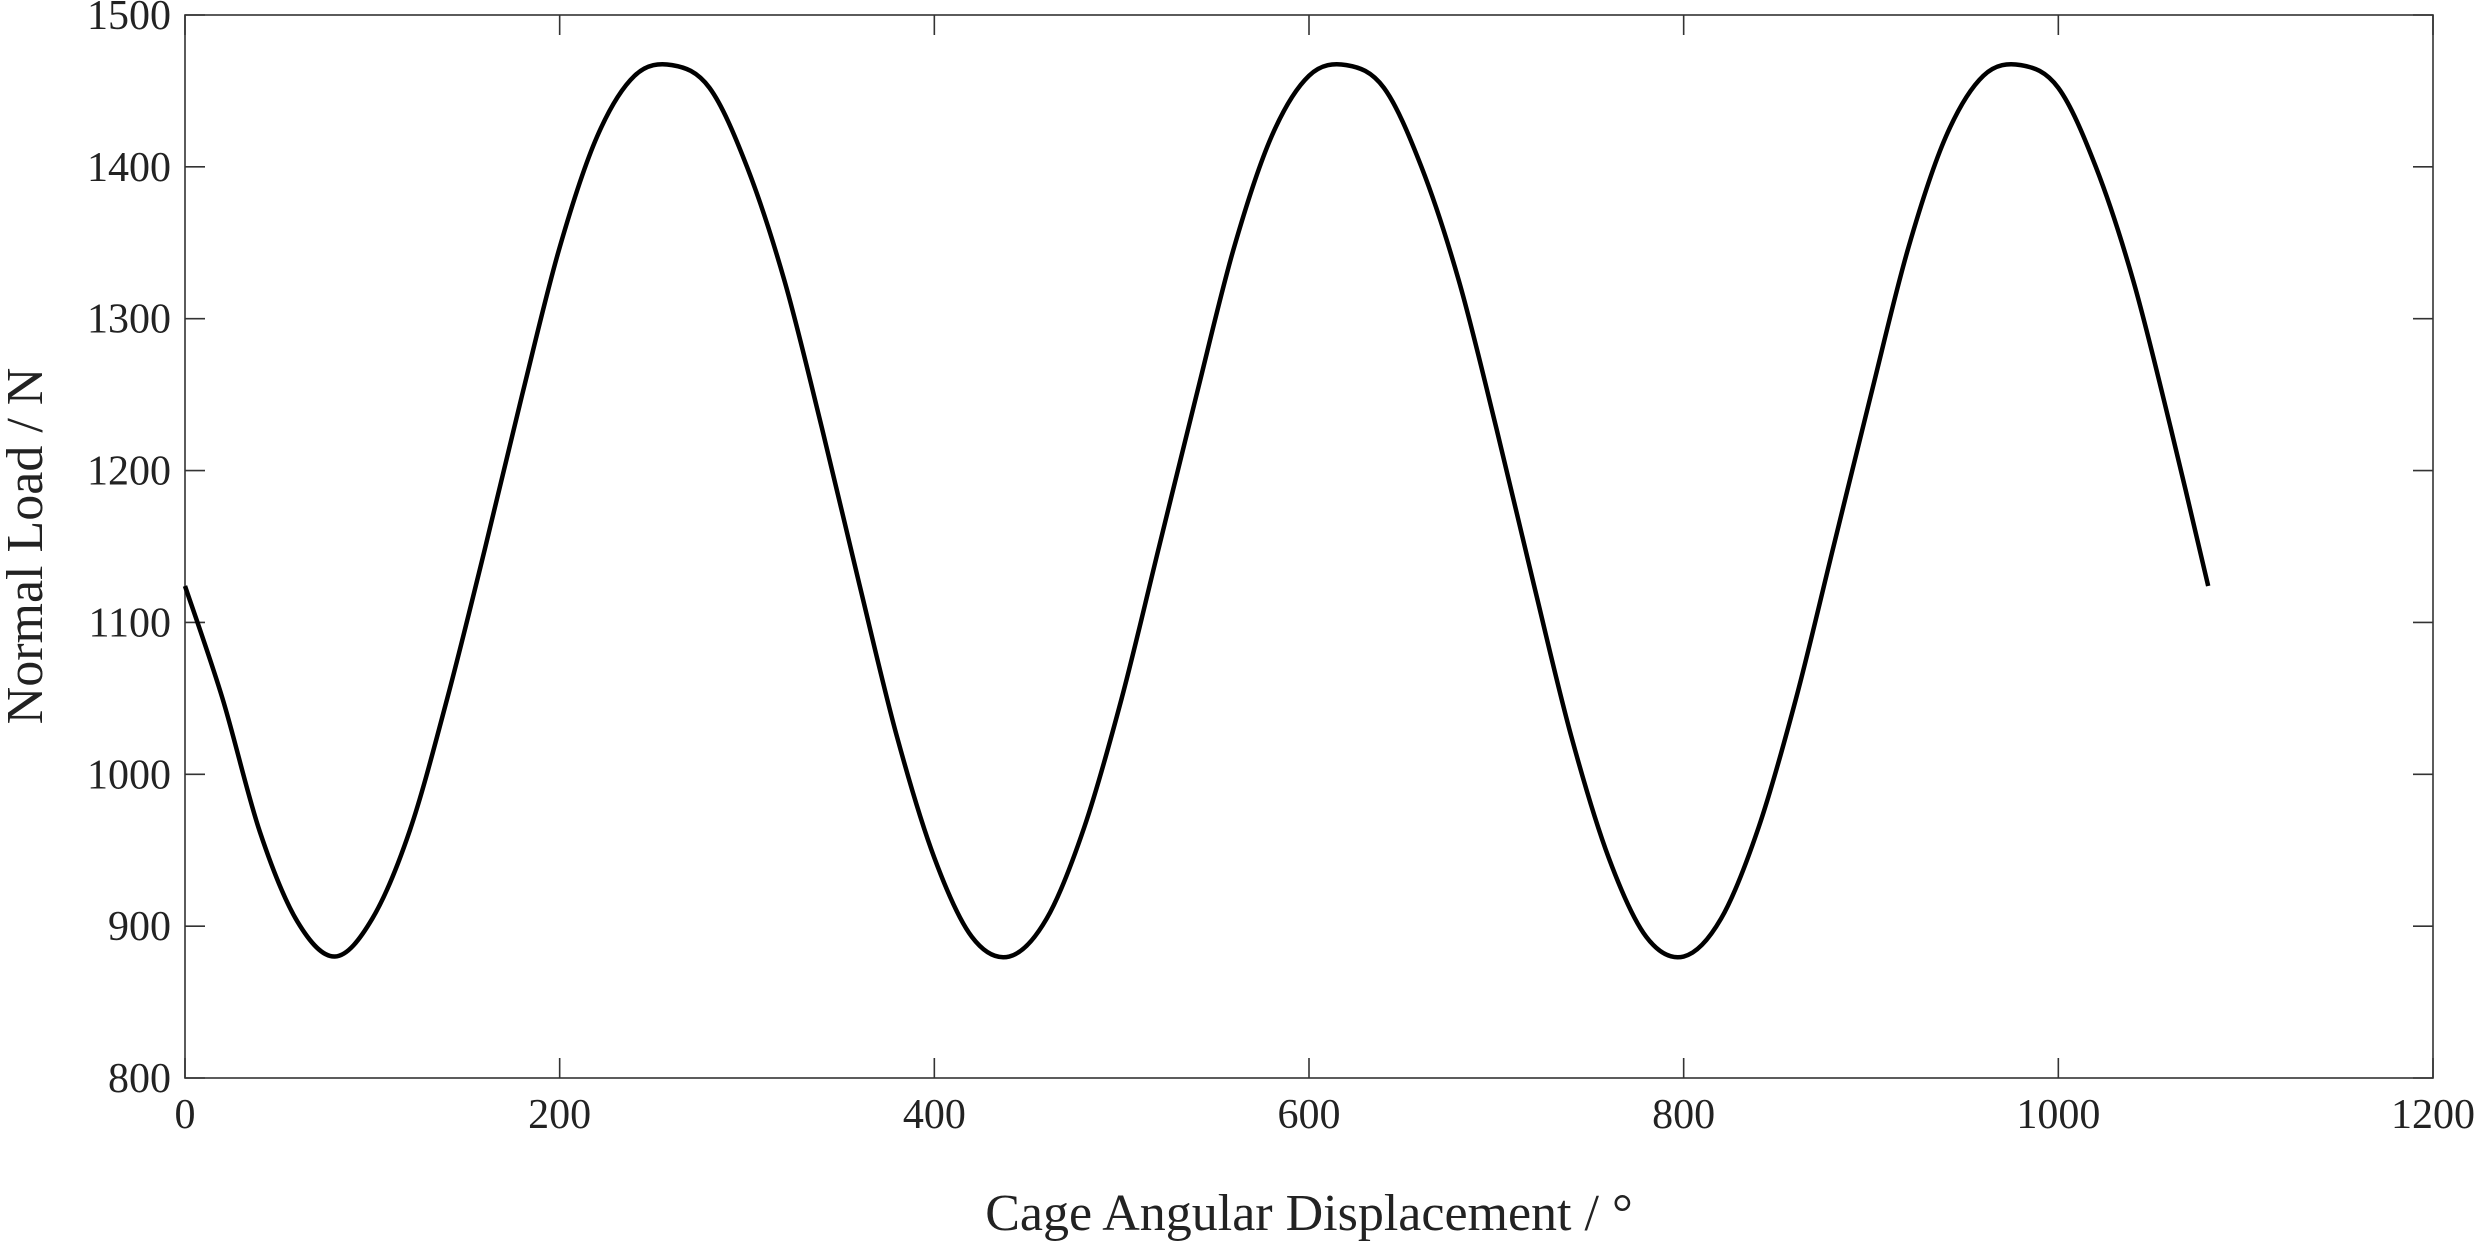  Describe the element at coordinates (934, 1115) in the screenshot. I see `x-tick-label: 400` at that location.